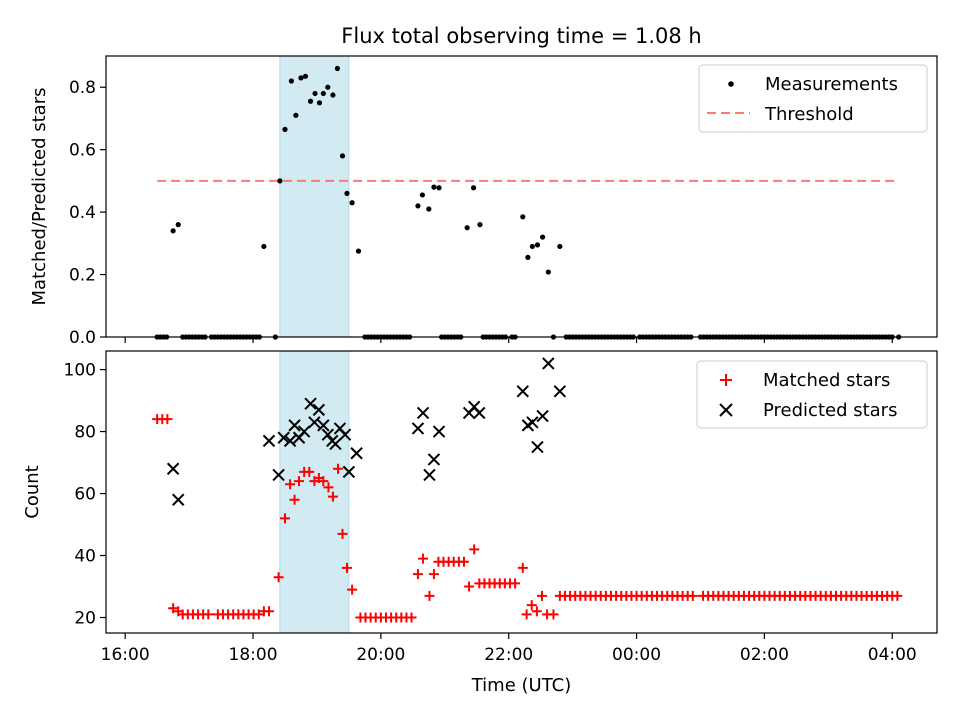 Image resolution: width=960 pixels, height=720 pixels. I want to click on x-tick-label: 16:00, so click(125, 655).